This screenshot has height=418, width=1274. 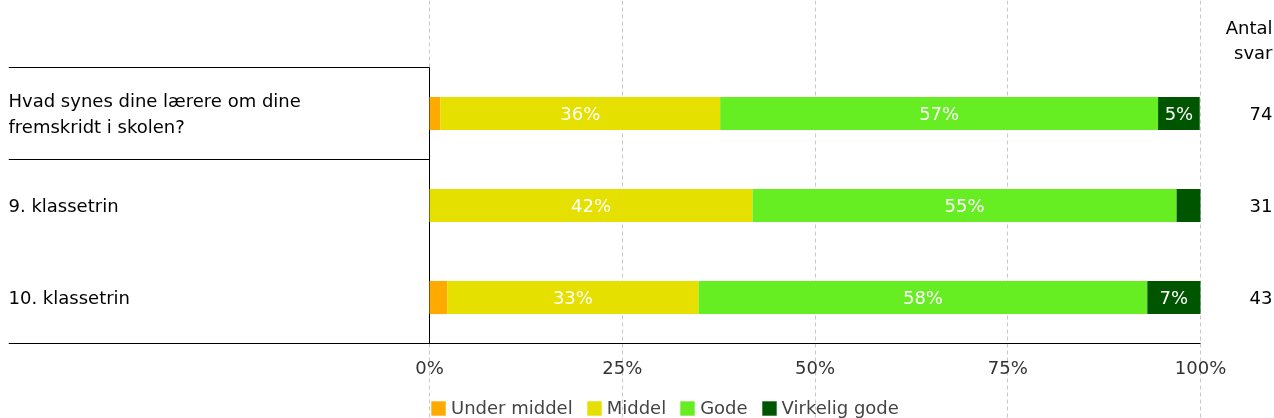 I want to click on legend-label: Gode, so click(x=724, y=407).